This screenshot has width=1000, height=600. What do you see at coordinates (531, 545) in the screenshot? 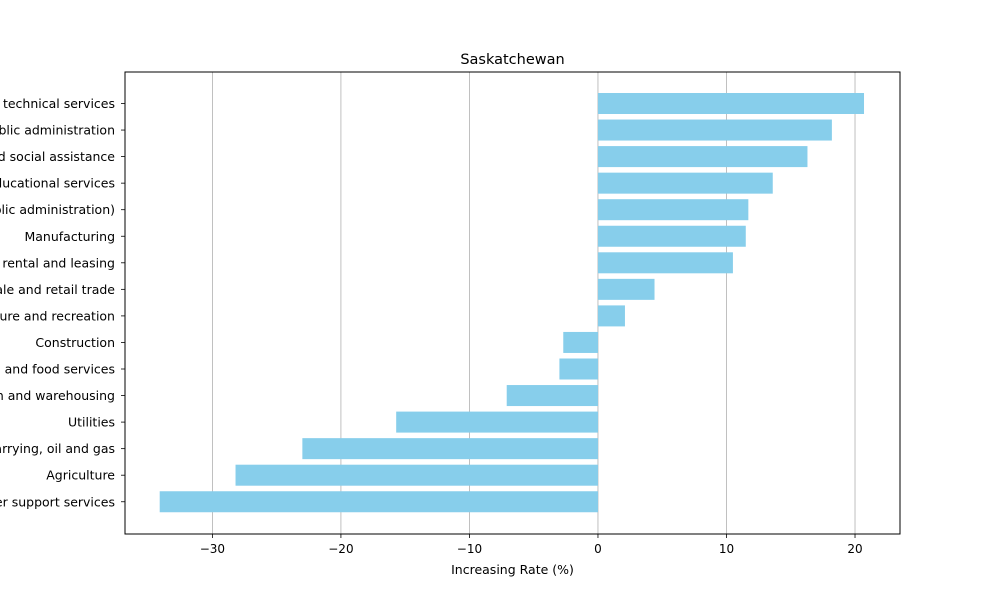
I see `x-axis: −30 −20 −10 0 10 20` at bounding box center [531, 545].